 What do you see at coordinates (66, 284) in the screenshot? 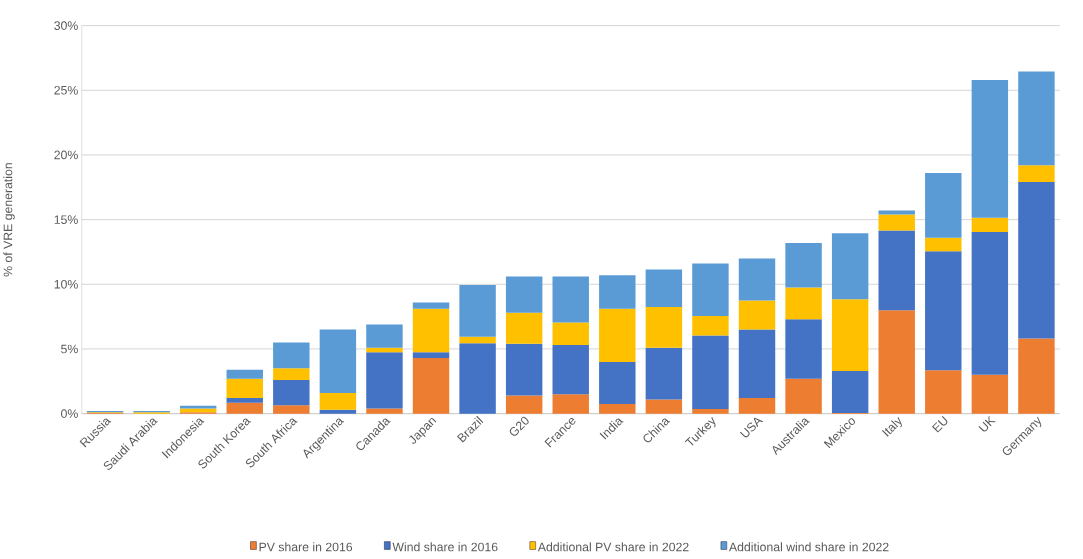
I see `y-tick-label: 10%` at bounding box center [66, 284].